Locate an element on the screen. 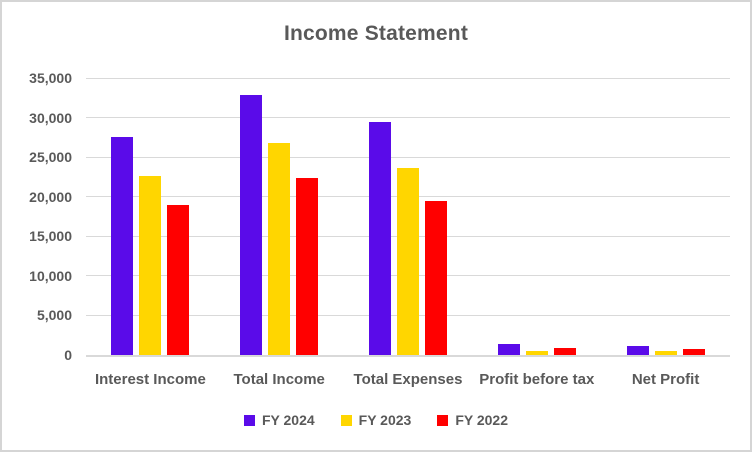 This screenshot has width=752, height=452. bar-fy-2024-net-profit is located at coordinates (637, 350).